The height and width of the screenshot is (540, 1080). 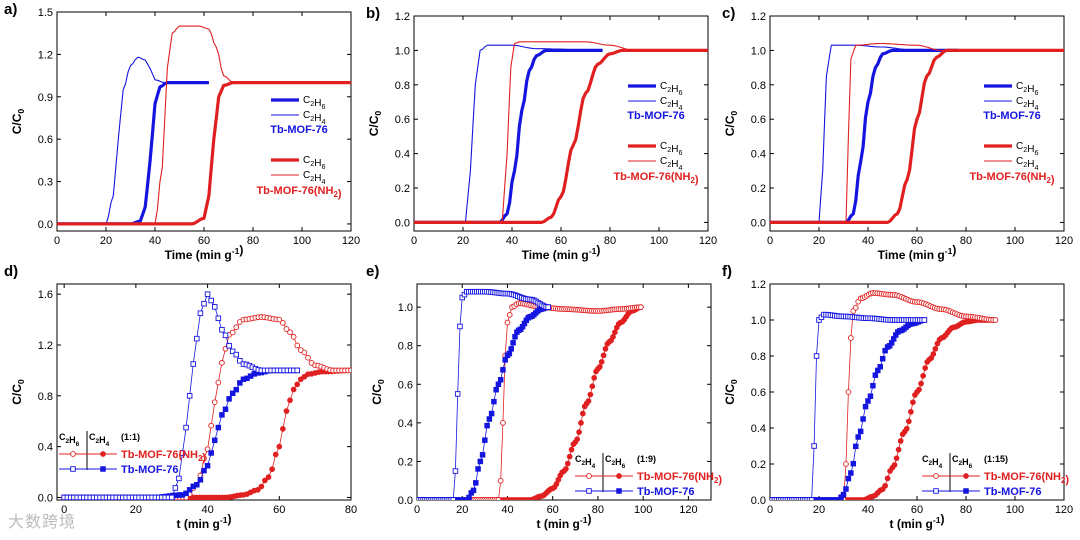 What do you see at coordinates (351, 510) in the screenshot?
I see `x-tick-label: 80` at bounding box center [351, 510].